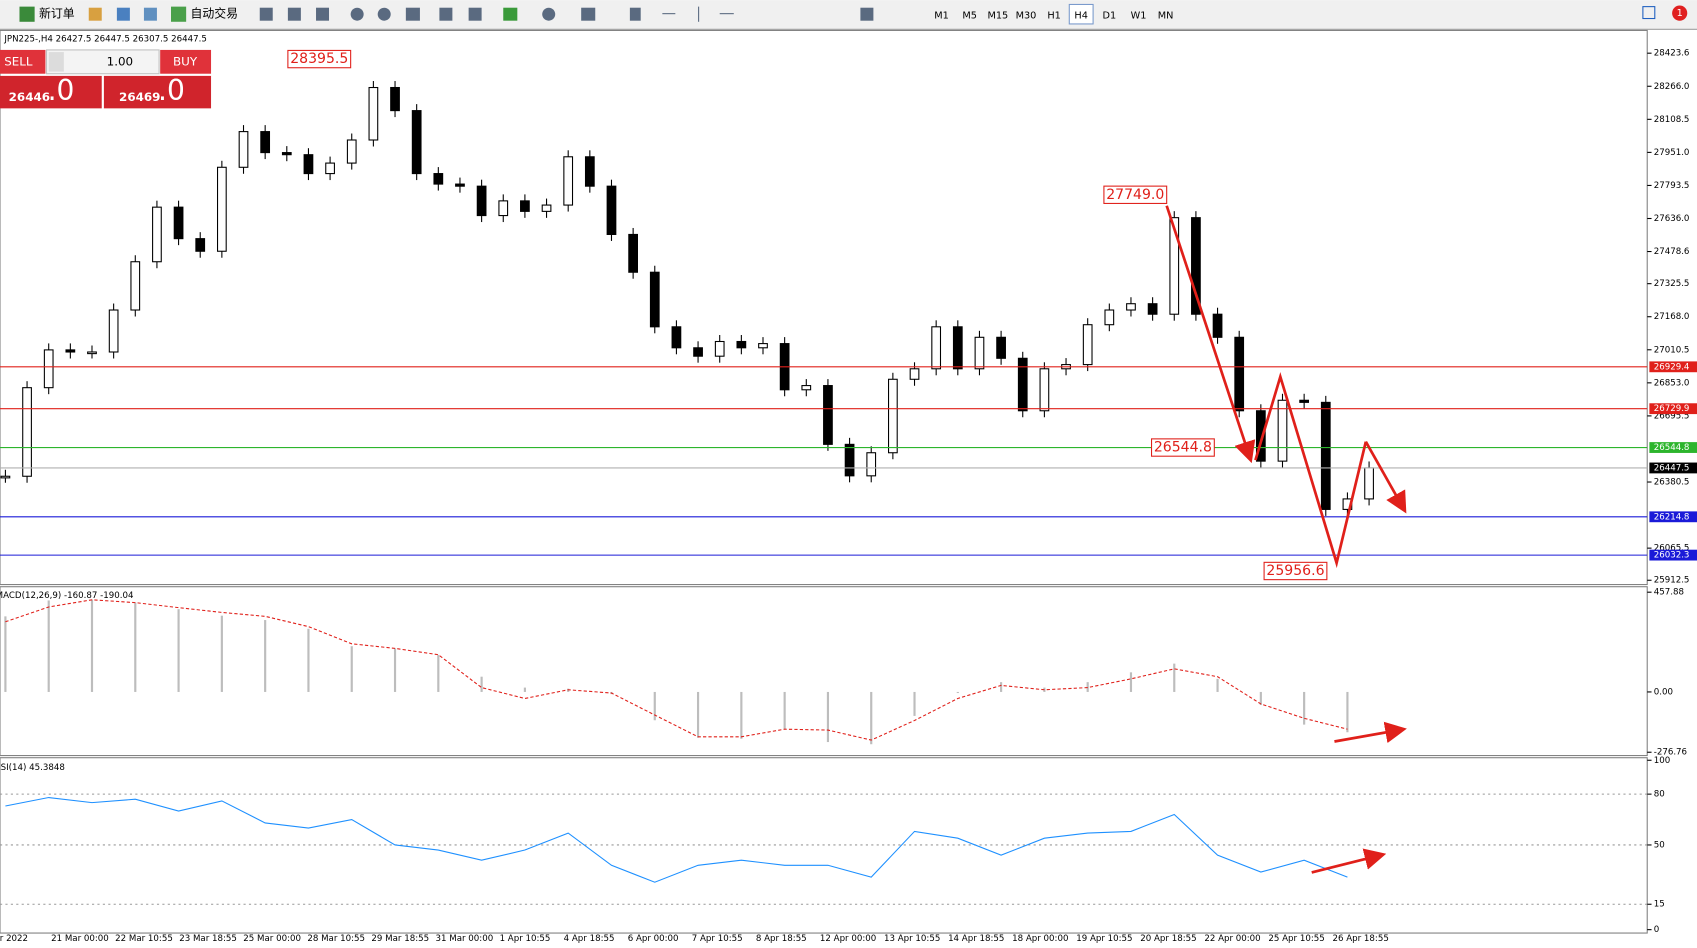 The image size is (1697, 948). I want to click on auto-trading-icon, so click(178, 14).